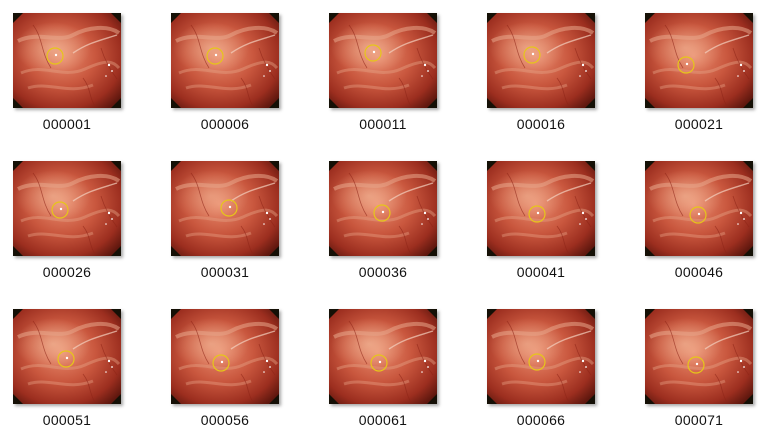 Image resolution: width=766 pixels, height=442 pixels. I want to click on file-name-label: 000001, so click(67, 124).